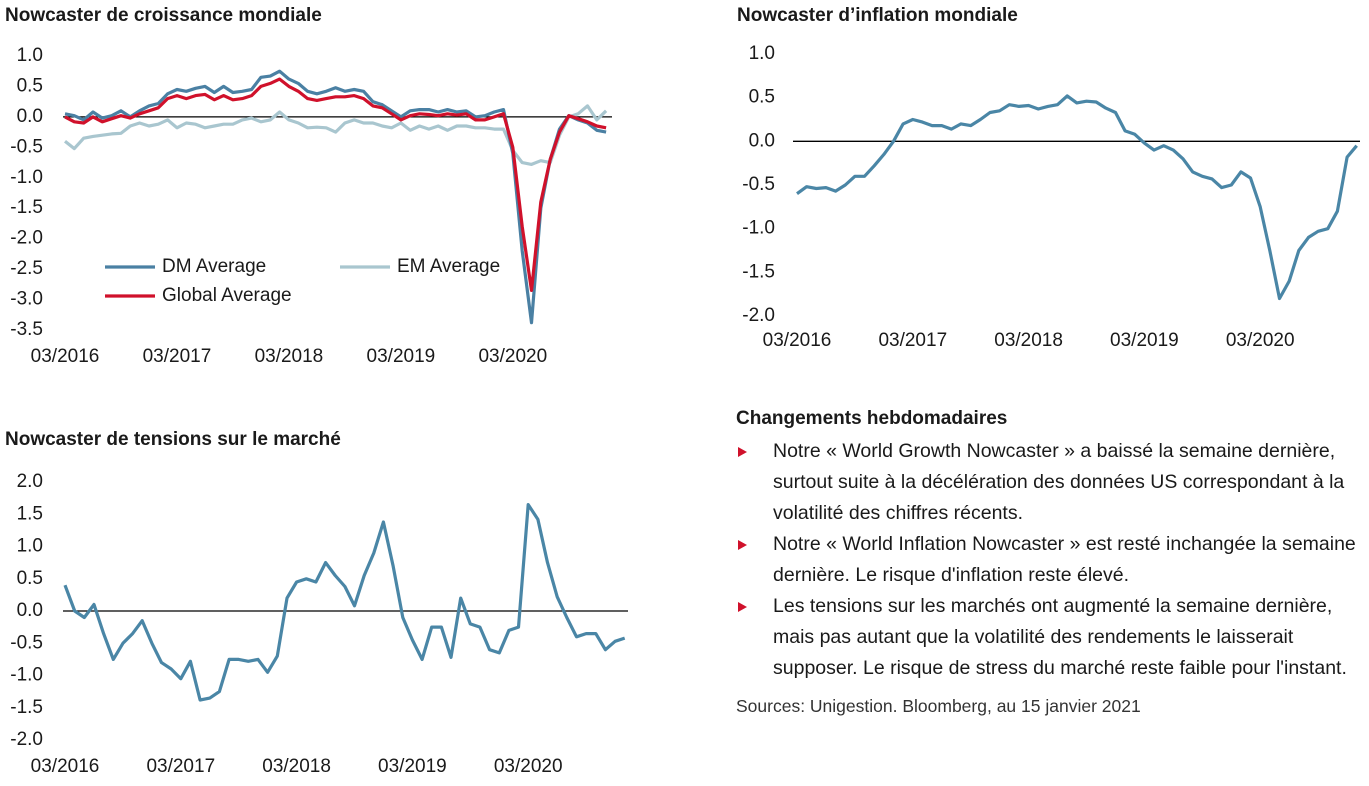 The width and height of the screenshot is (1369, 786). I want to click on notes-title: Changements hebdomadaires, so click(872, 418).